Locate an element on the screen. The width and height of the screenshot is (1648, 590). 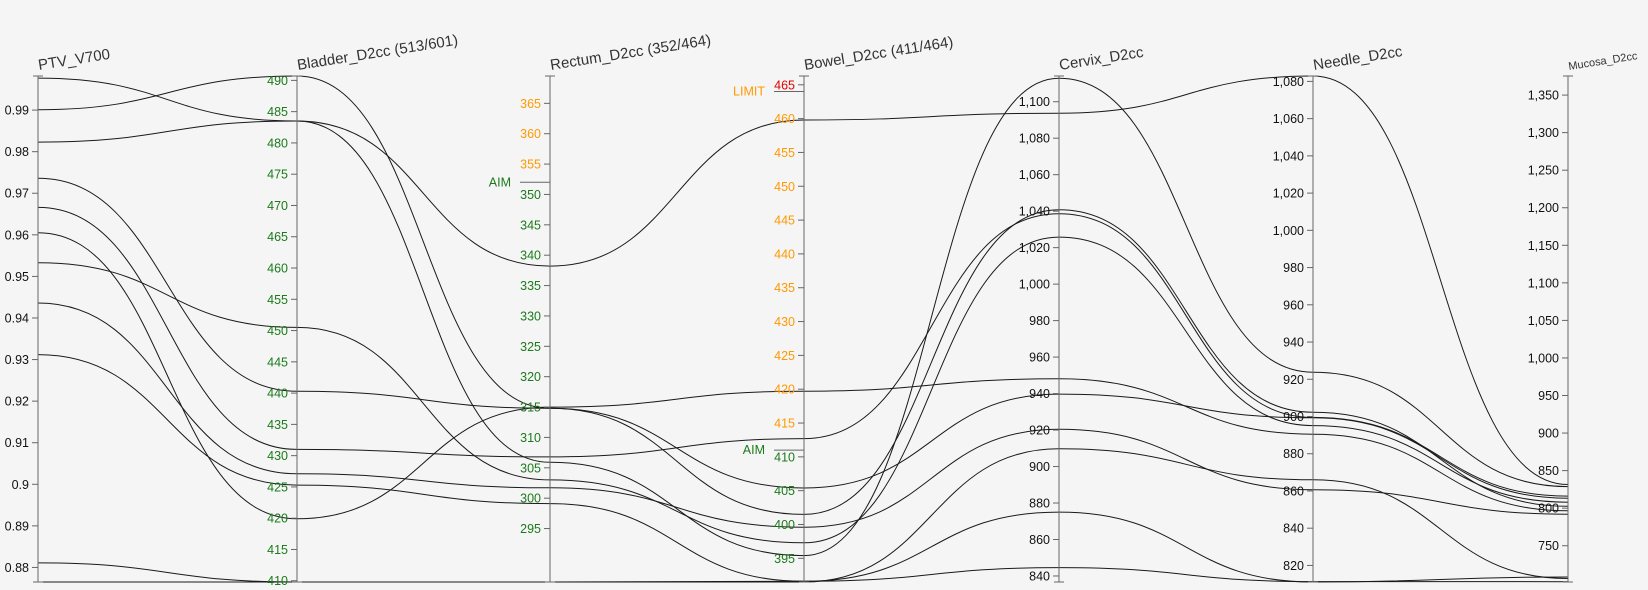
tick-label-needle: 1,040 is located at coordinates (1288, 156).